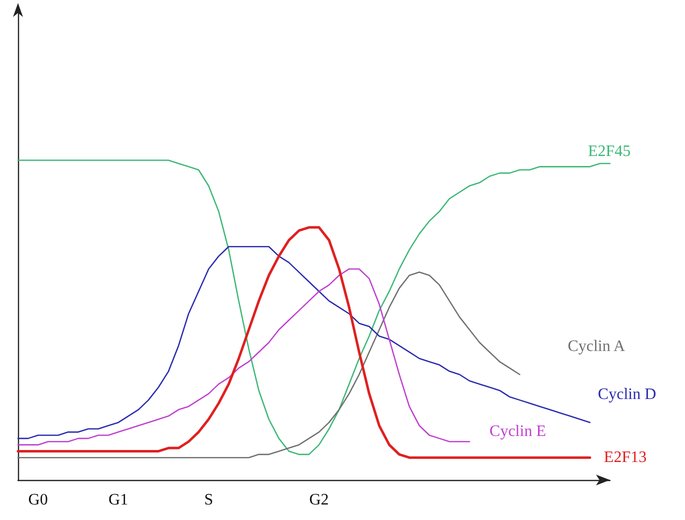 The height and width of the screenshot is (520, 685). What do you see at coordinates (518, 431) in the screenshot?
I see `series-label: Cyclin E` at bounding box center [518, 431].